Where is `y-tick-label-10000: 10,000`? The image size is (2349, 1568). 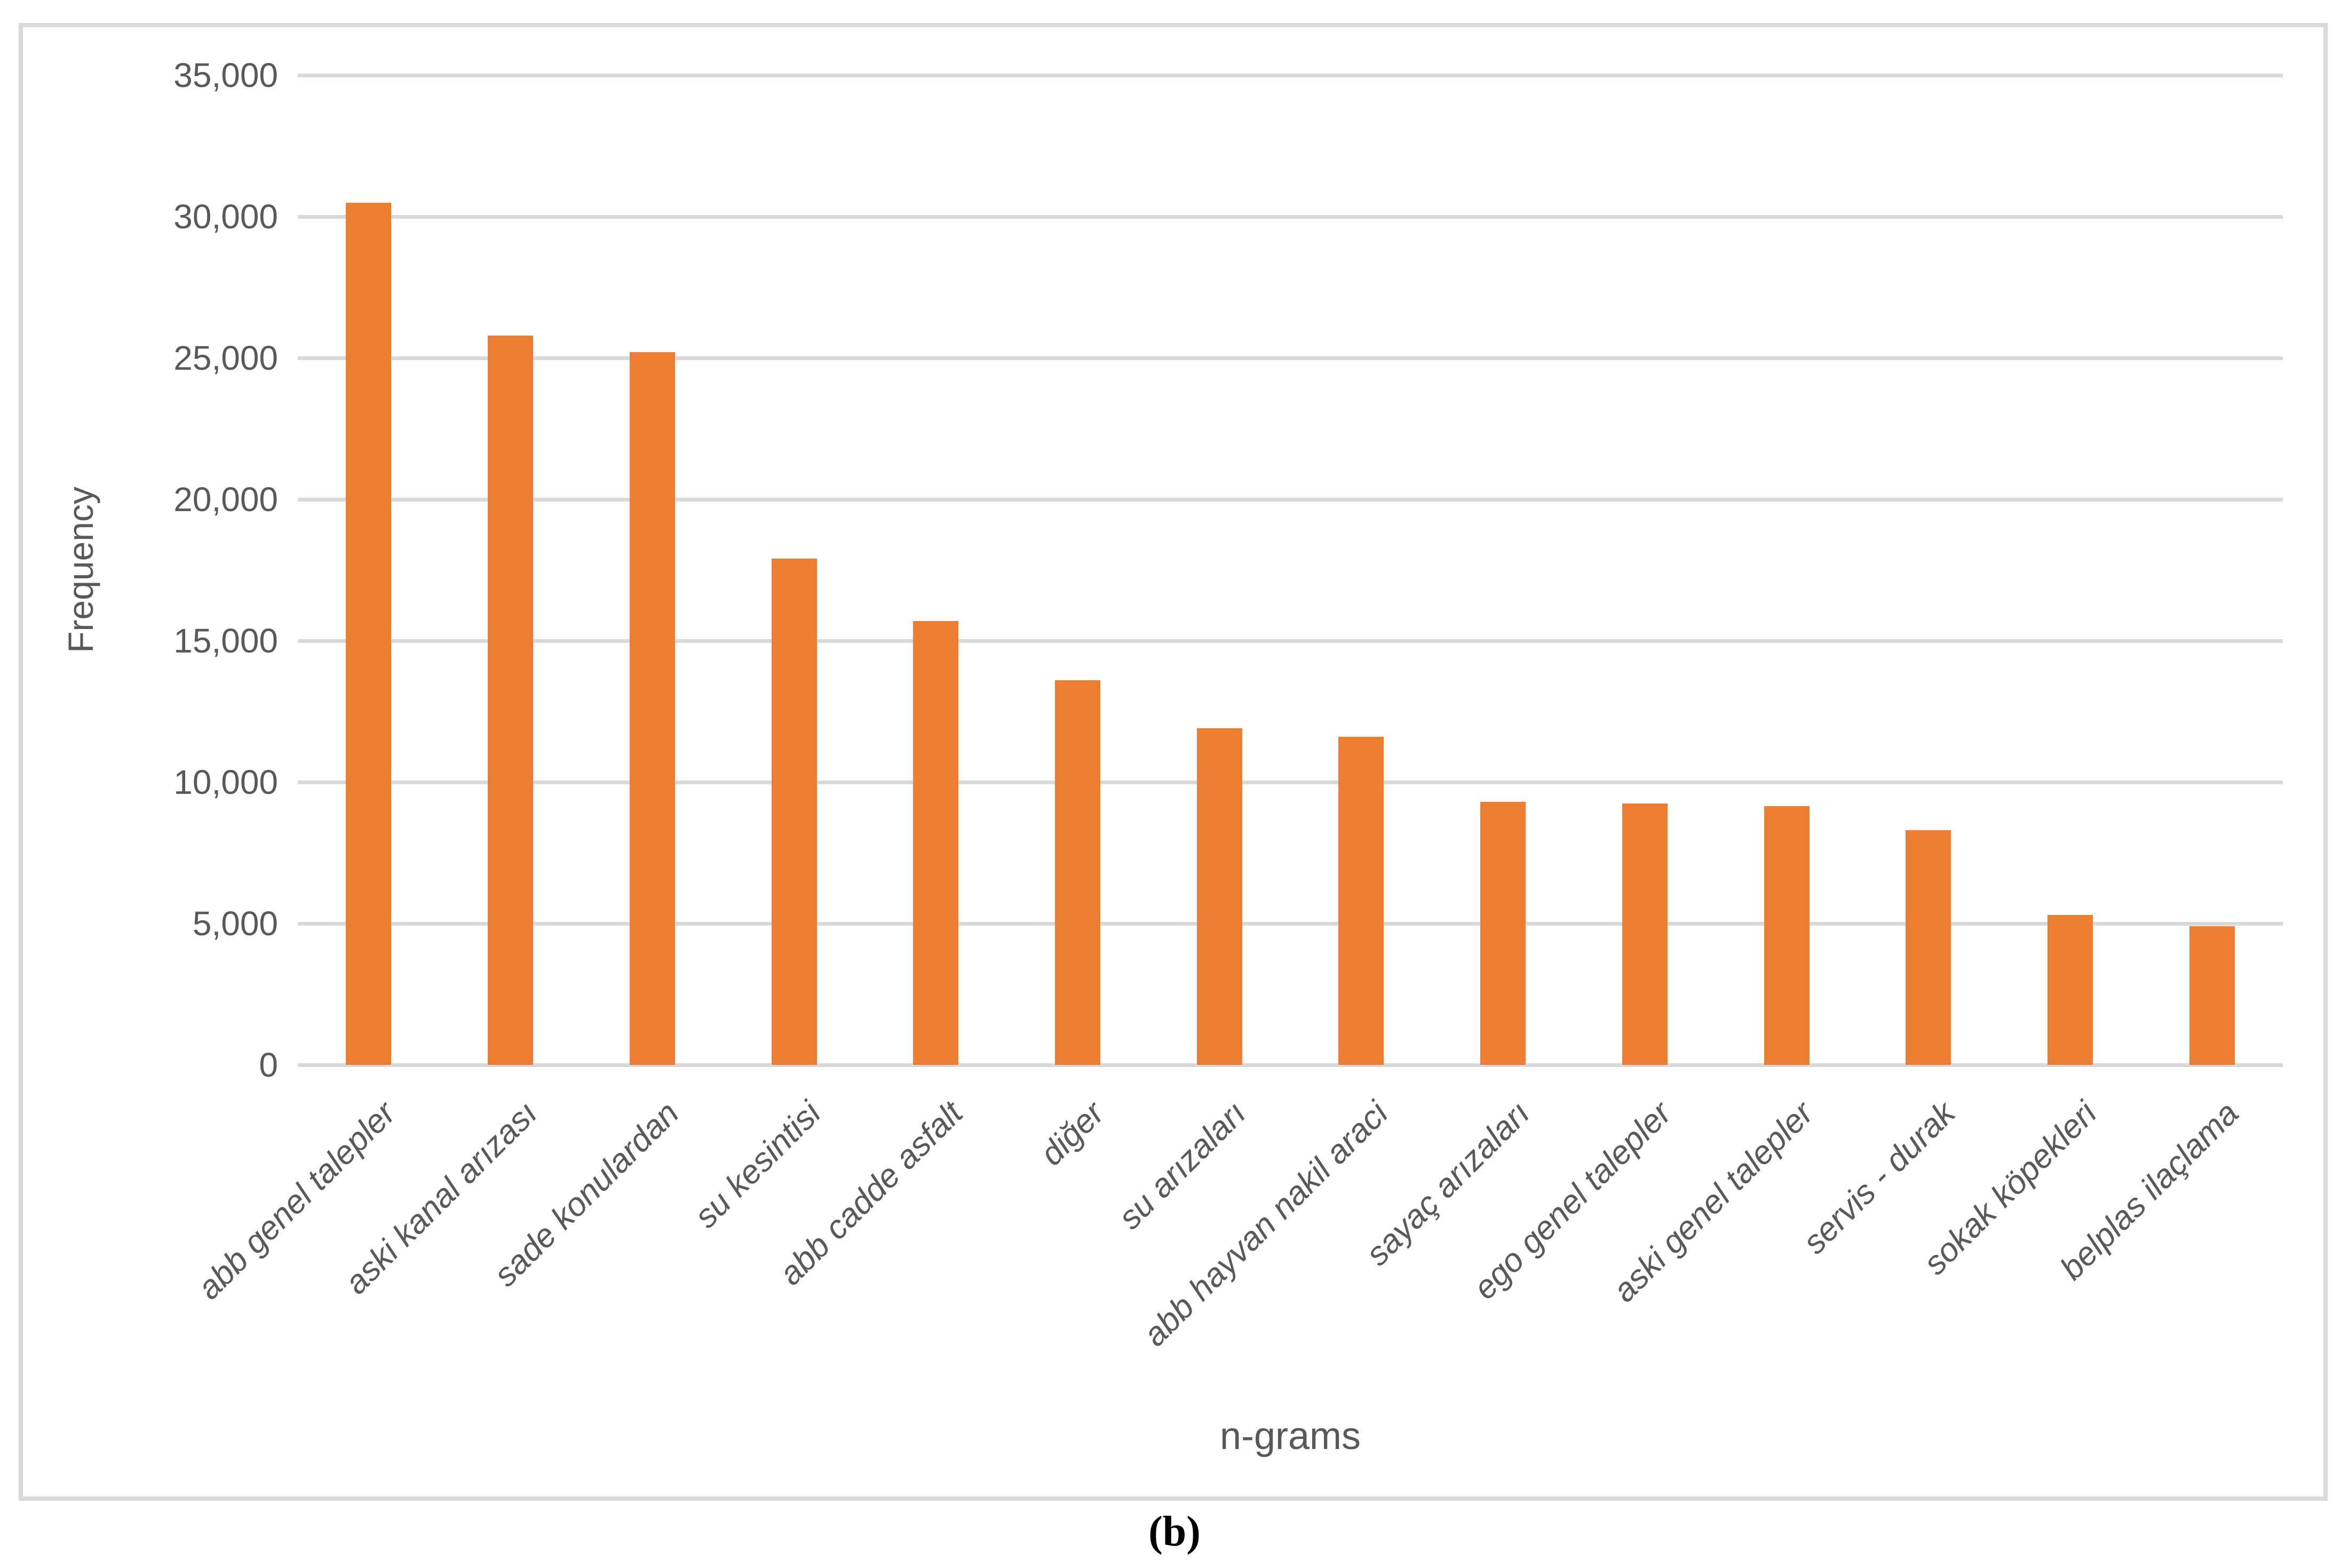 y-tick-label-10000: 10,000 is located at coordinates (226, 782).